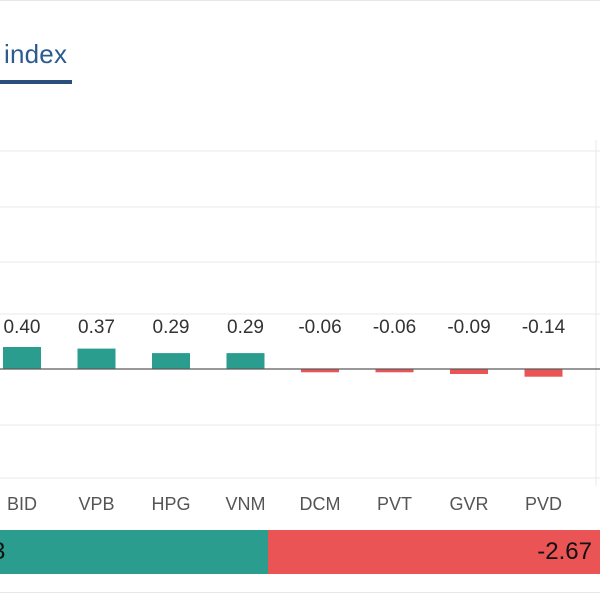  What do you see at coordinates (22, 327) in the screenshot?
I see `data-label-bid: 0.40` at bounding box center [22, 327].